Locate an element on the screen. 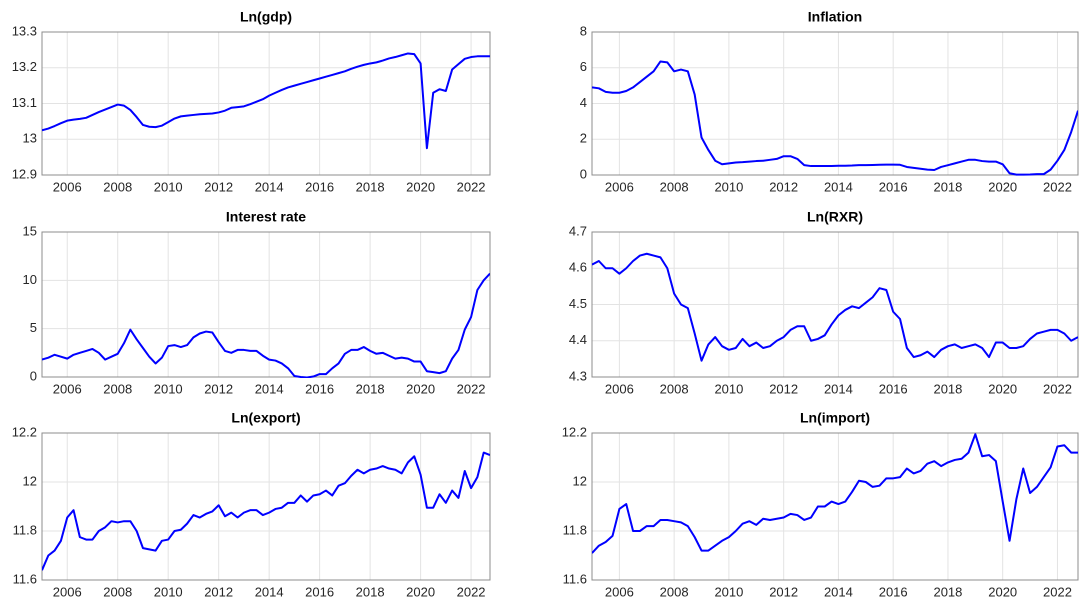 The image size is (1080, 603). chart-title: Ln(import) is located at coordinates (835, 418).